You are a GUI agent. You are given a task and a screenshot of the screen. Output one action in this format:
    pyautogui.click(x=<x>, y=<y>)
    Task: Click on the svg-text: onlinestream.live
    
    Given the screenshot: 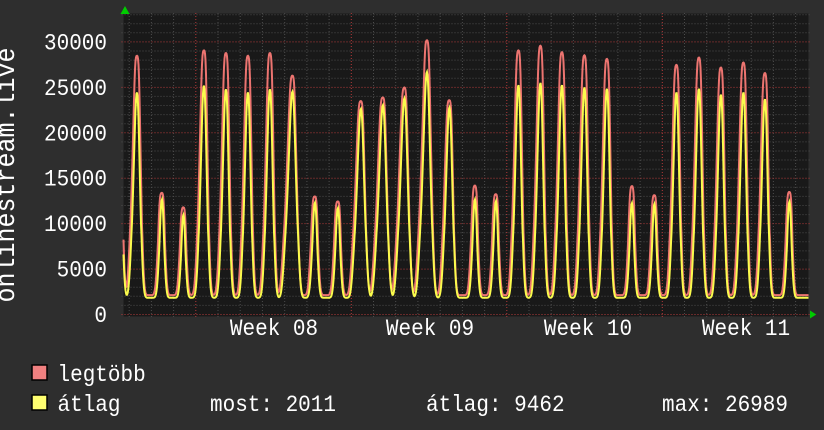 What is the action you would take?
    pyautogui.click(x=11, y=175)
    